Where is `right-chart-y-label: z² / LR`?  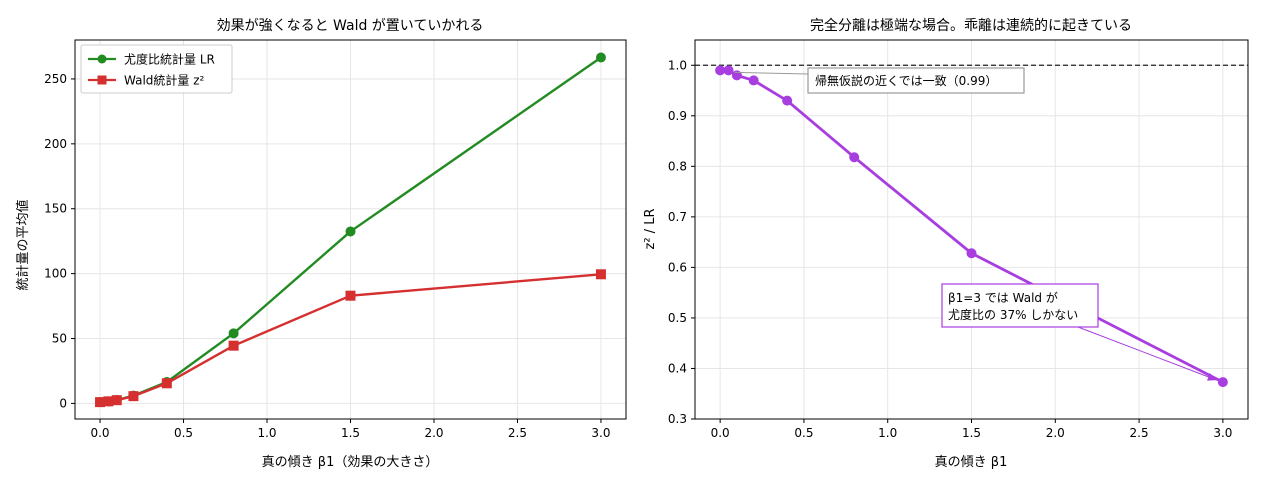 right-chart-y-label: z² / LR is located at coordinates (650, 229).